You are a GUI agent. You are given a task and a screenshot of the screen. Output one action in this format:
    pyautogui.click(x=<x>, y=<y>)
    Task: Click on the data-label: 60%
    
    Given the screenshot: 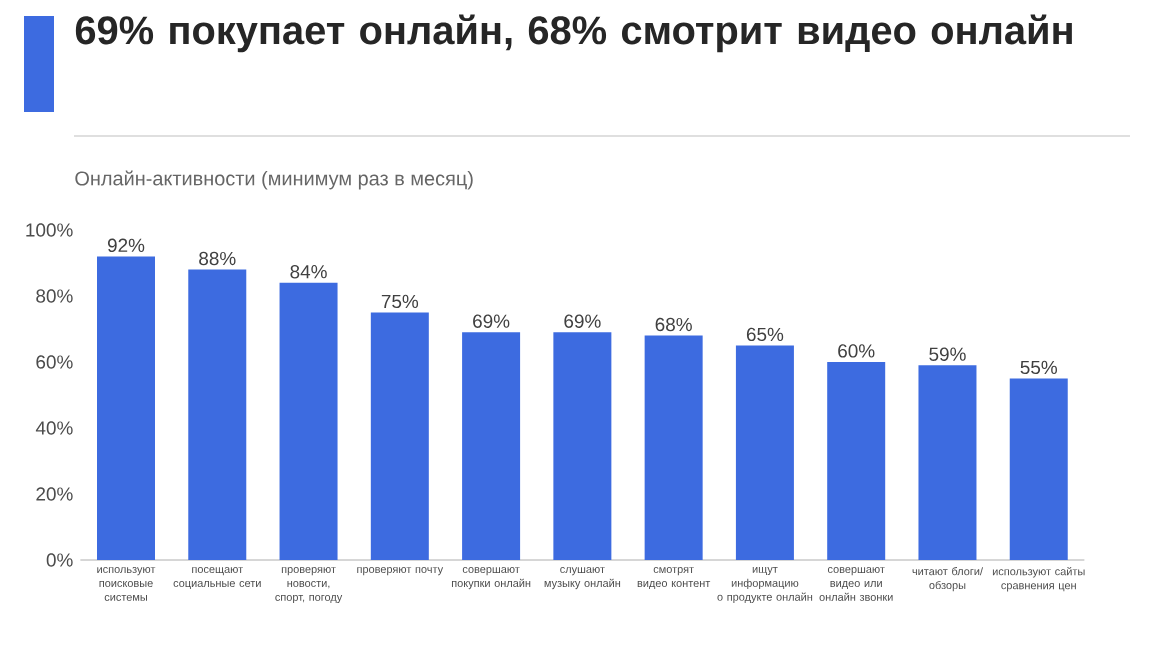 What is the action you would take?
    pyautogui.click(x=856, y=351)
    